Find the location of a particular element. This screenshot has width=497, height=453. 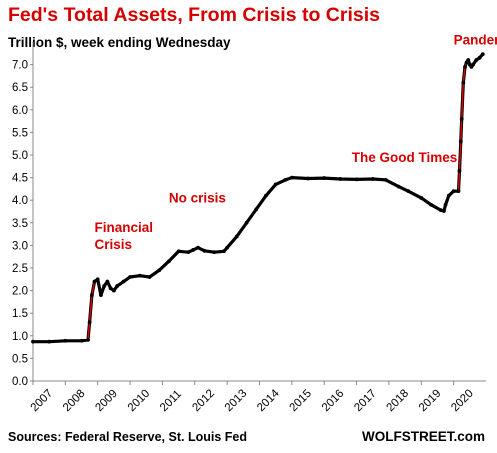

x-tick-label: 2018 is located at coordinates (398, 401).